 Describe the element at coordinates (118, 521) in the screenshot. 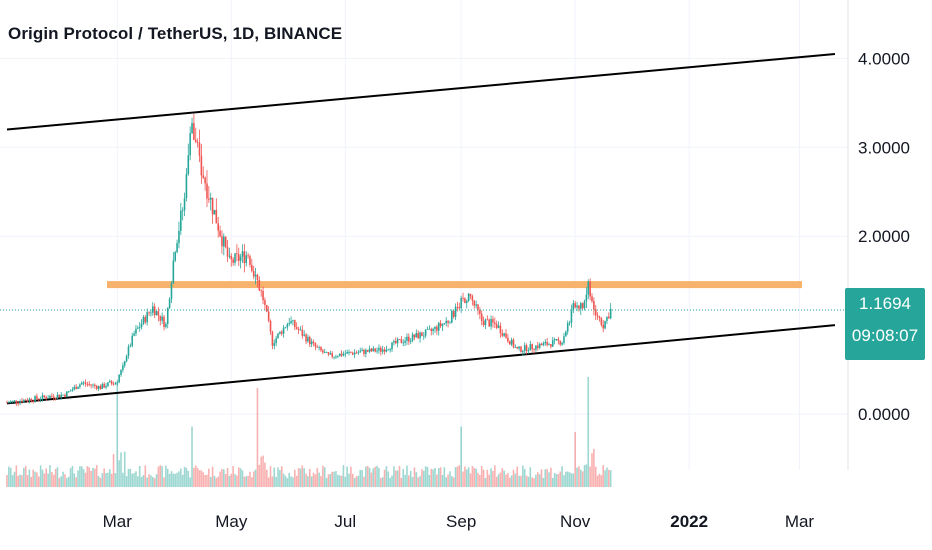

I see `time-tick-label: Mar` at that location.